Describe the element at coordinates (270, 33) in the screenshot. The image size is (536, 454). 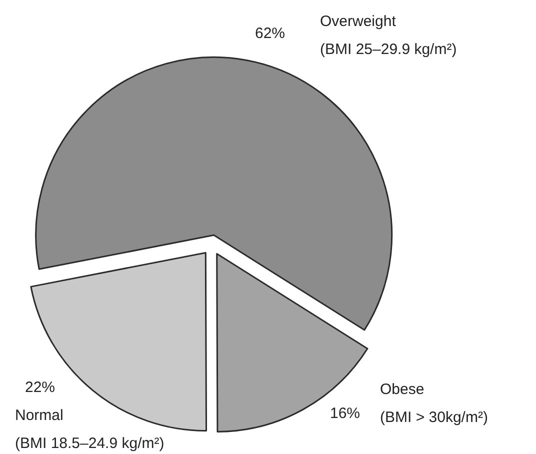
I see `data-label: 62%` at that location.